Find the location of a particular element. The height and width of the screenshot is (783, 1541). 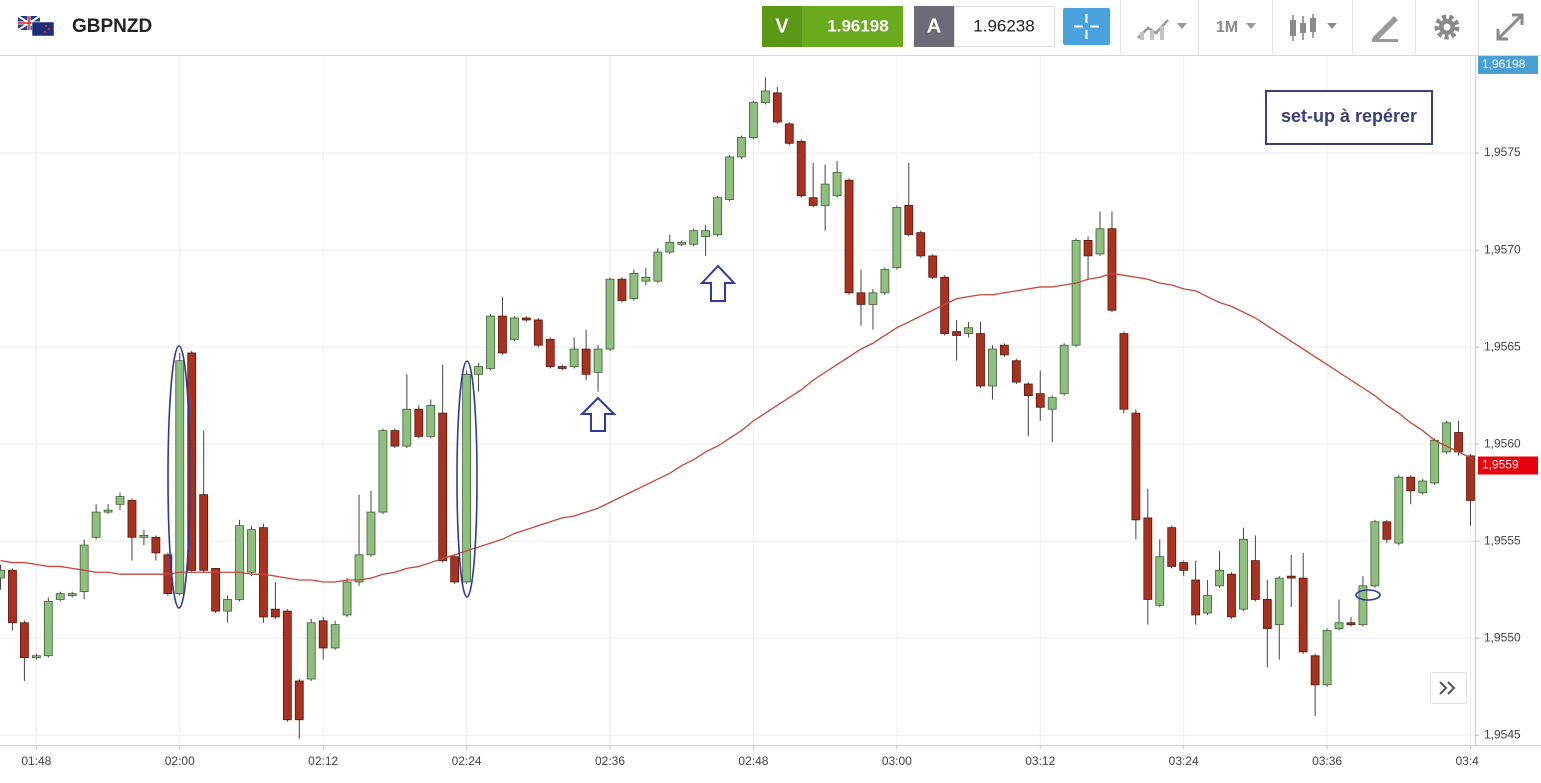

flag-icon is located at coordinates (36, 26).